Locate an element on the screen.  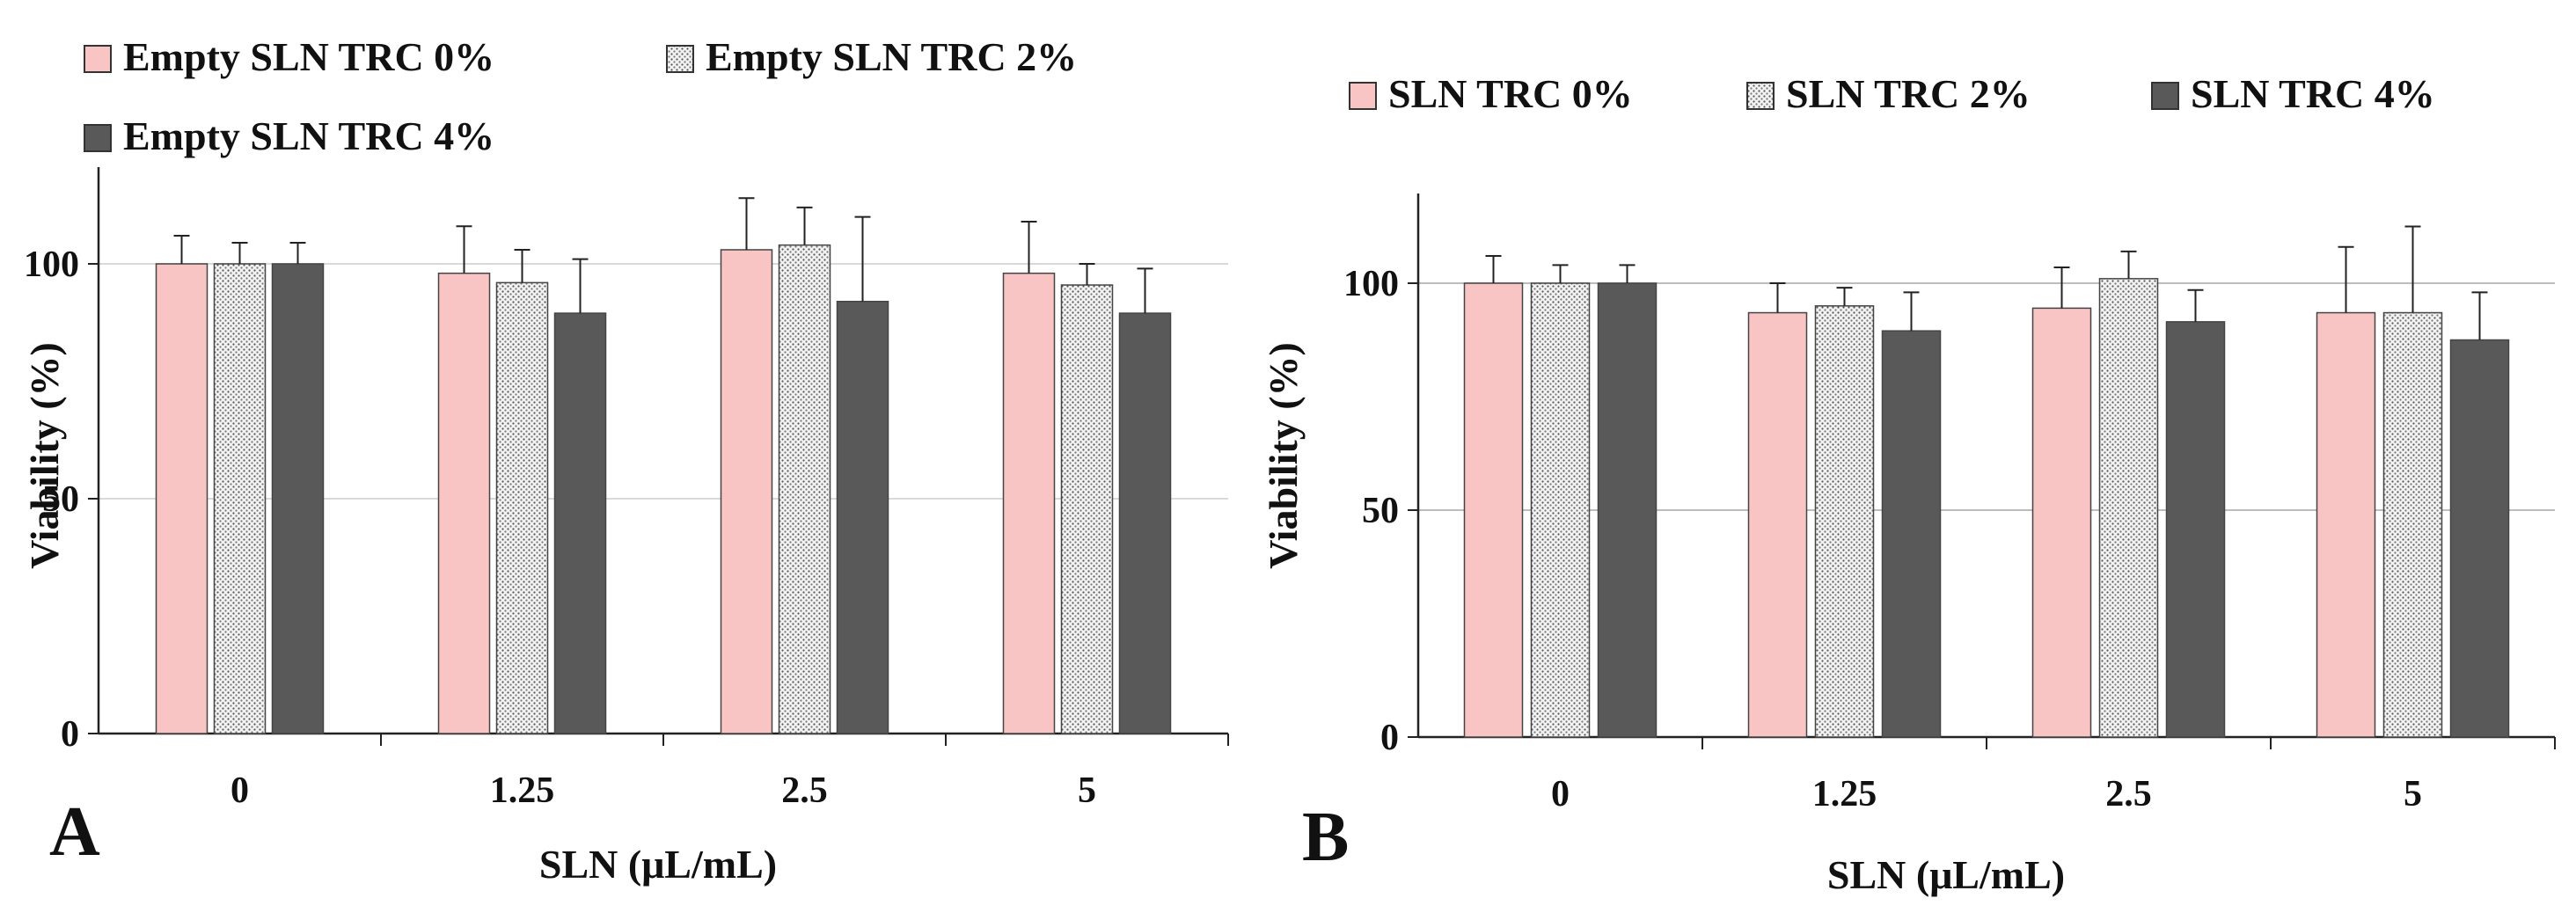
x-axis-label-b: SLN (μL/mL) is located at coordinates (1946, 874).